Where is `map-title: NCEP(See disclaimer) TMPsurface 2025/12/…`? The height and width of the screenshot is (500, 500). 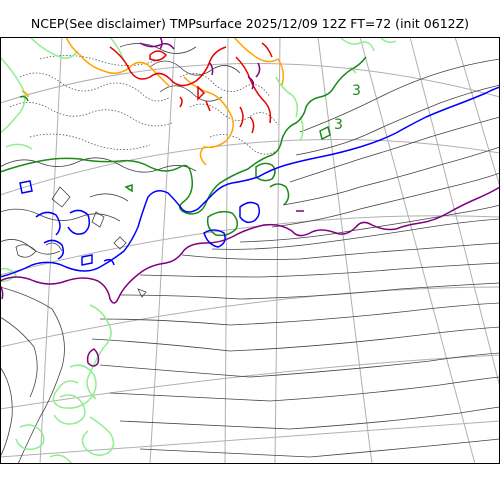 map-title: NCEP(See disclaimer) TMPsurface 2025/12/… is located at coordinates (250, 23).